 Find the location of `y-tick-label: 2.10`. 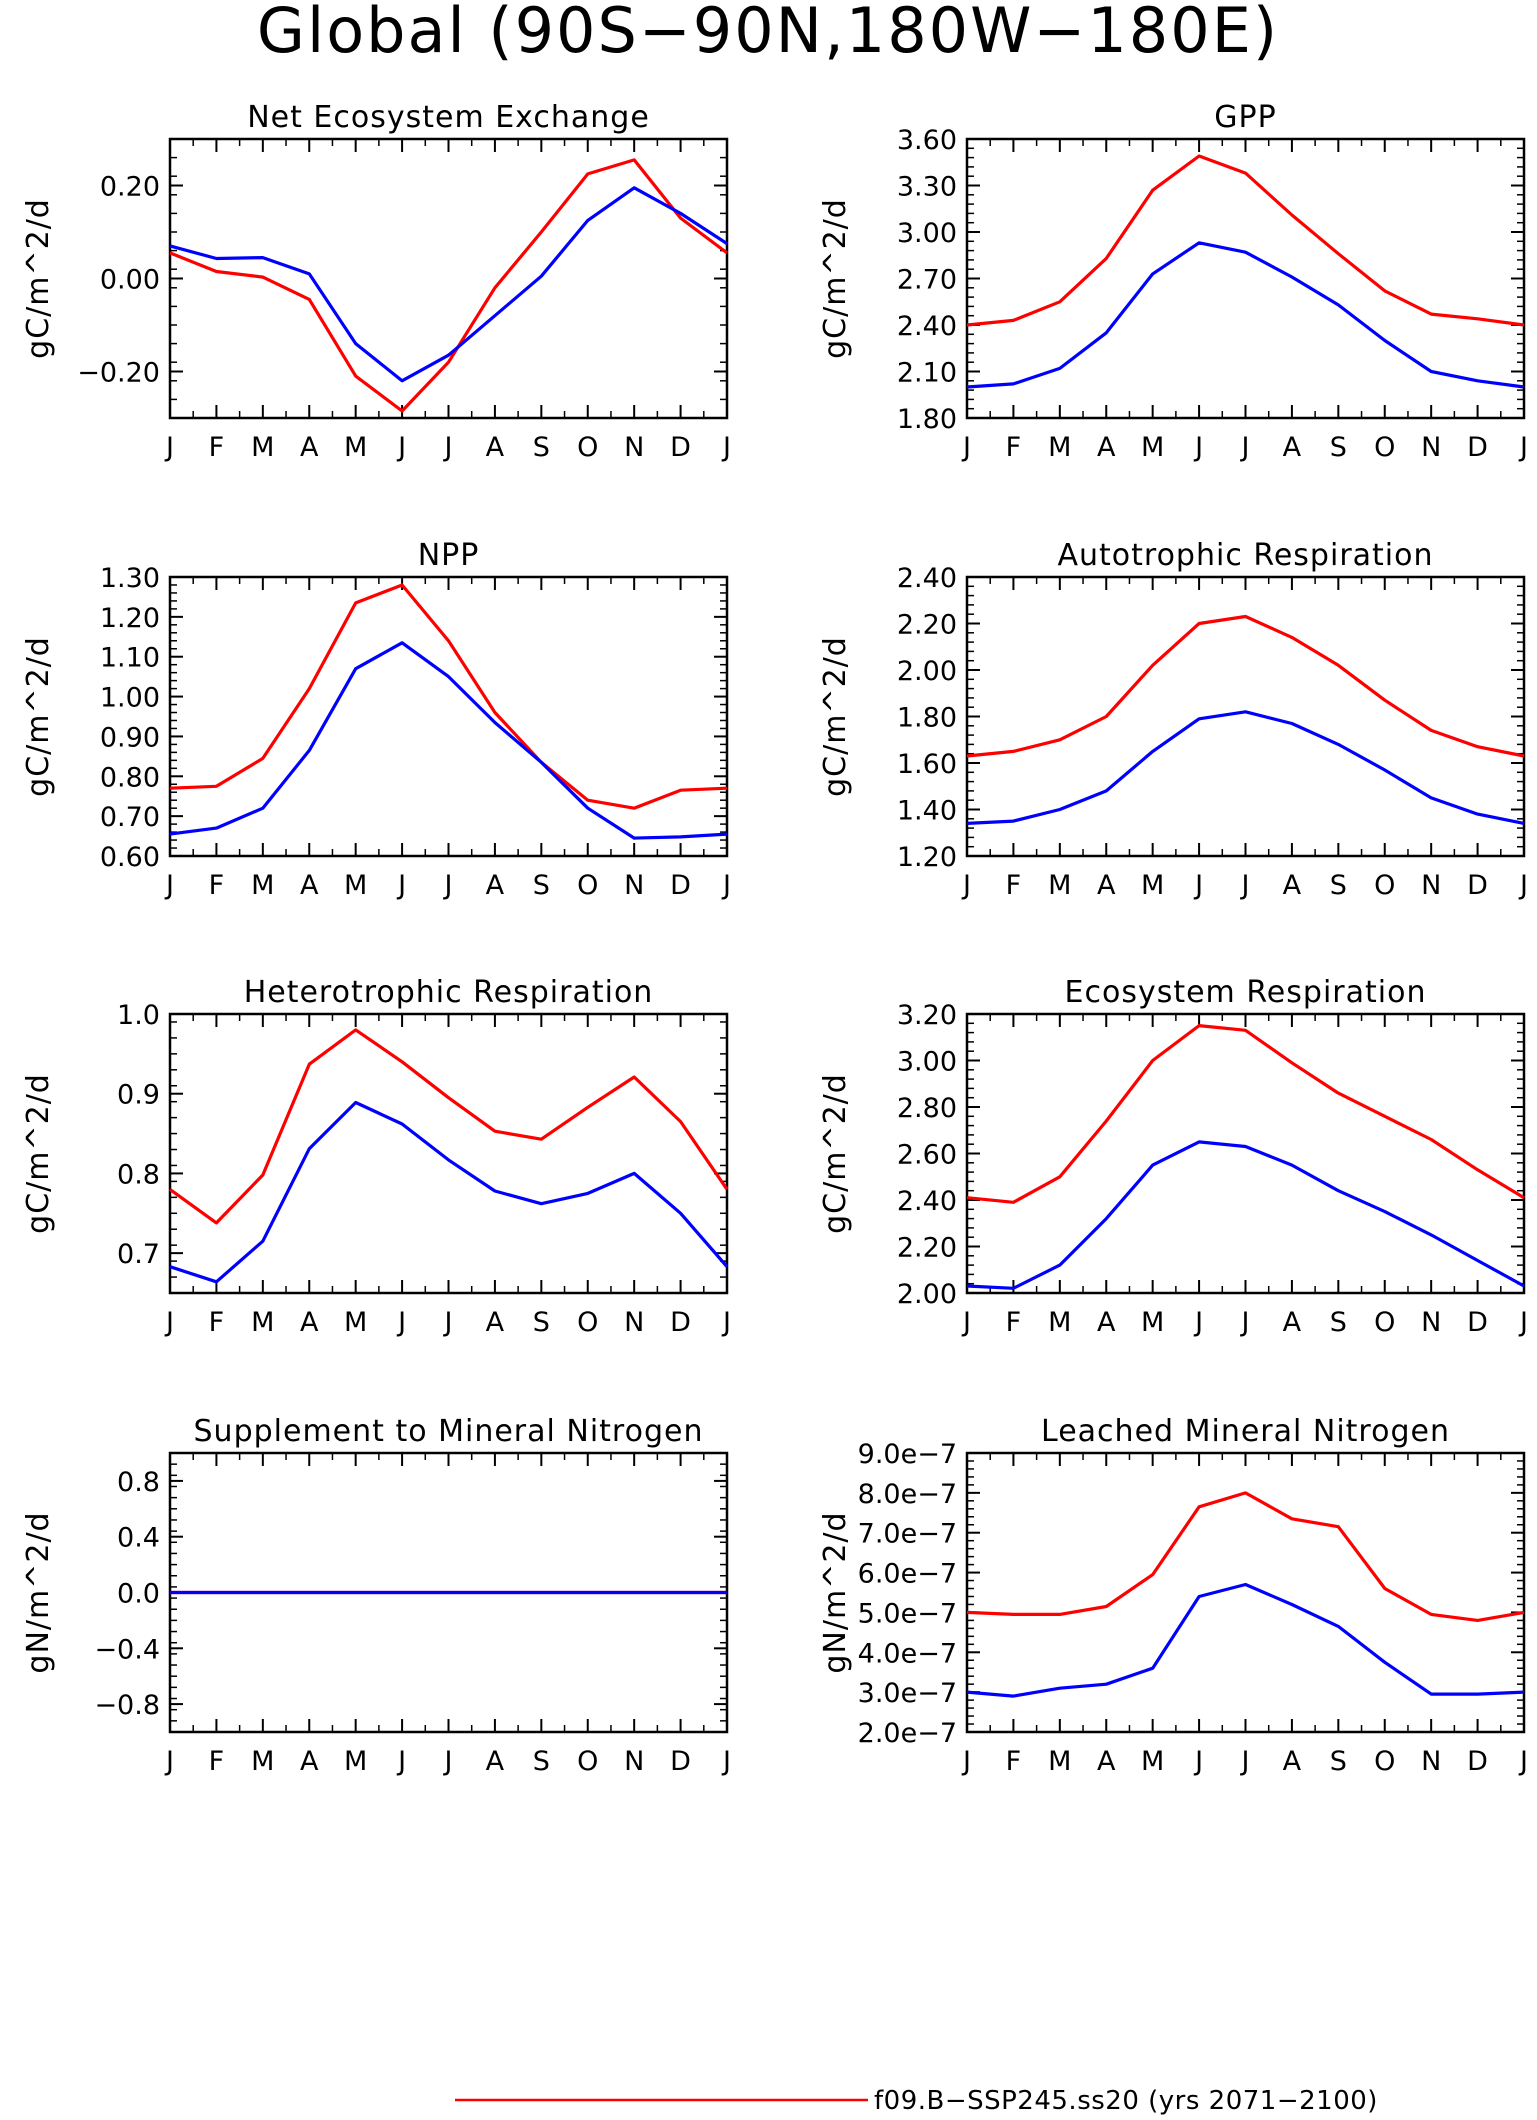

y-tick-label: 2.10 is located at coordinates (927, 373).